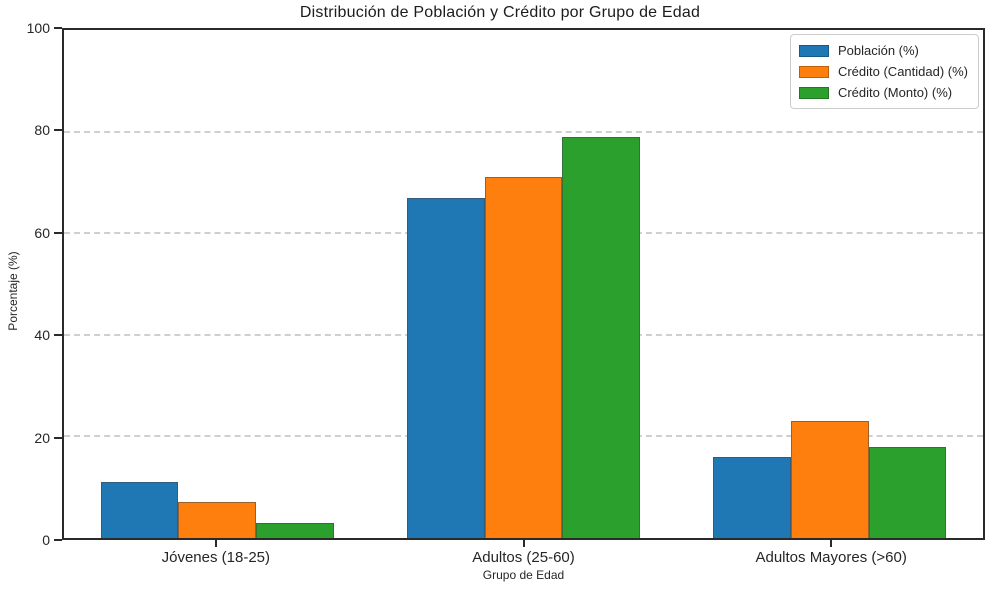 Image resolution: width=1000 pixels, height=593 pixels. I want to click on legend-item: Población (%), so click(883, 50).